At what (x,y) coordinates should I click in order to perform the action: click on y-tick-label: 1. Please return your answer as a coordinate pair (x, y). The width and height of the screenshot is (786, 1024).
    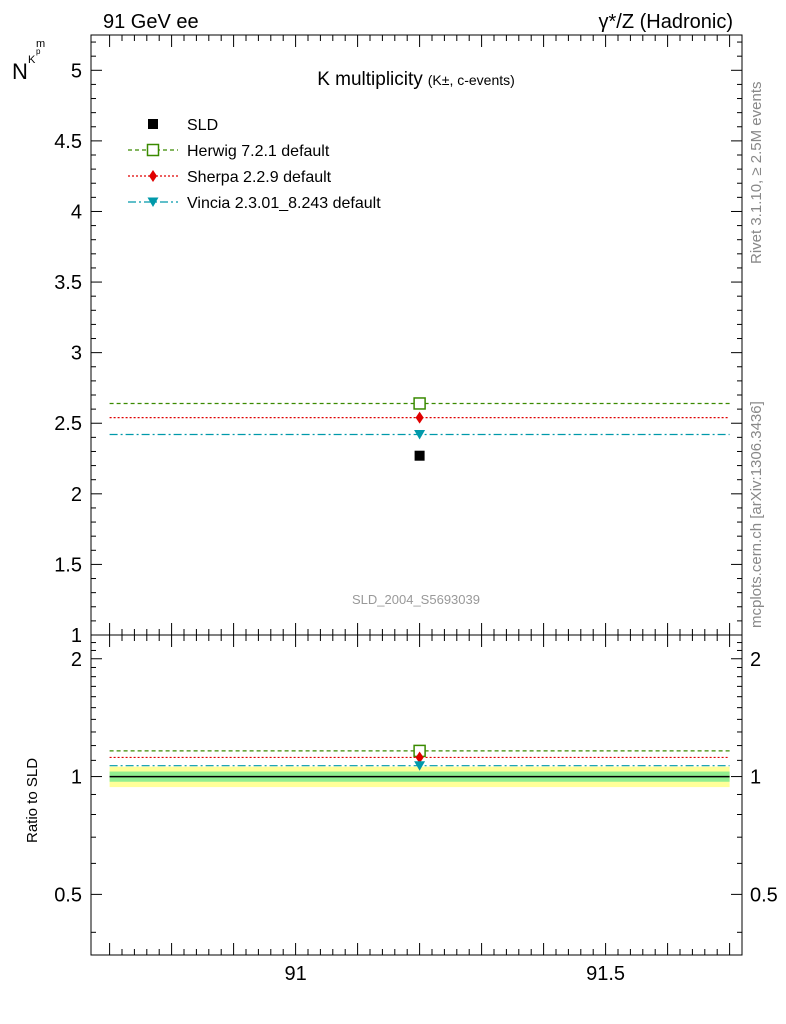
    Looking at the image, I should click on (76, 636).